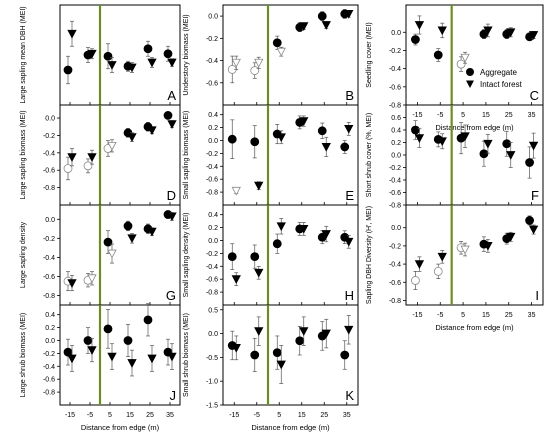  Describe the element at coordinates (186, 355) in the screenshot. I see `y-axis-label: Small shrub biomass (MEI)` at that location.